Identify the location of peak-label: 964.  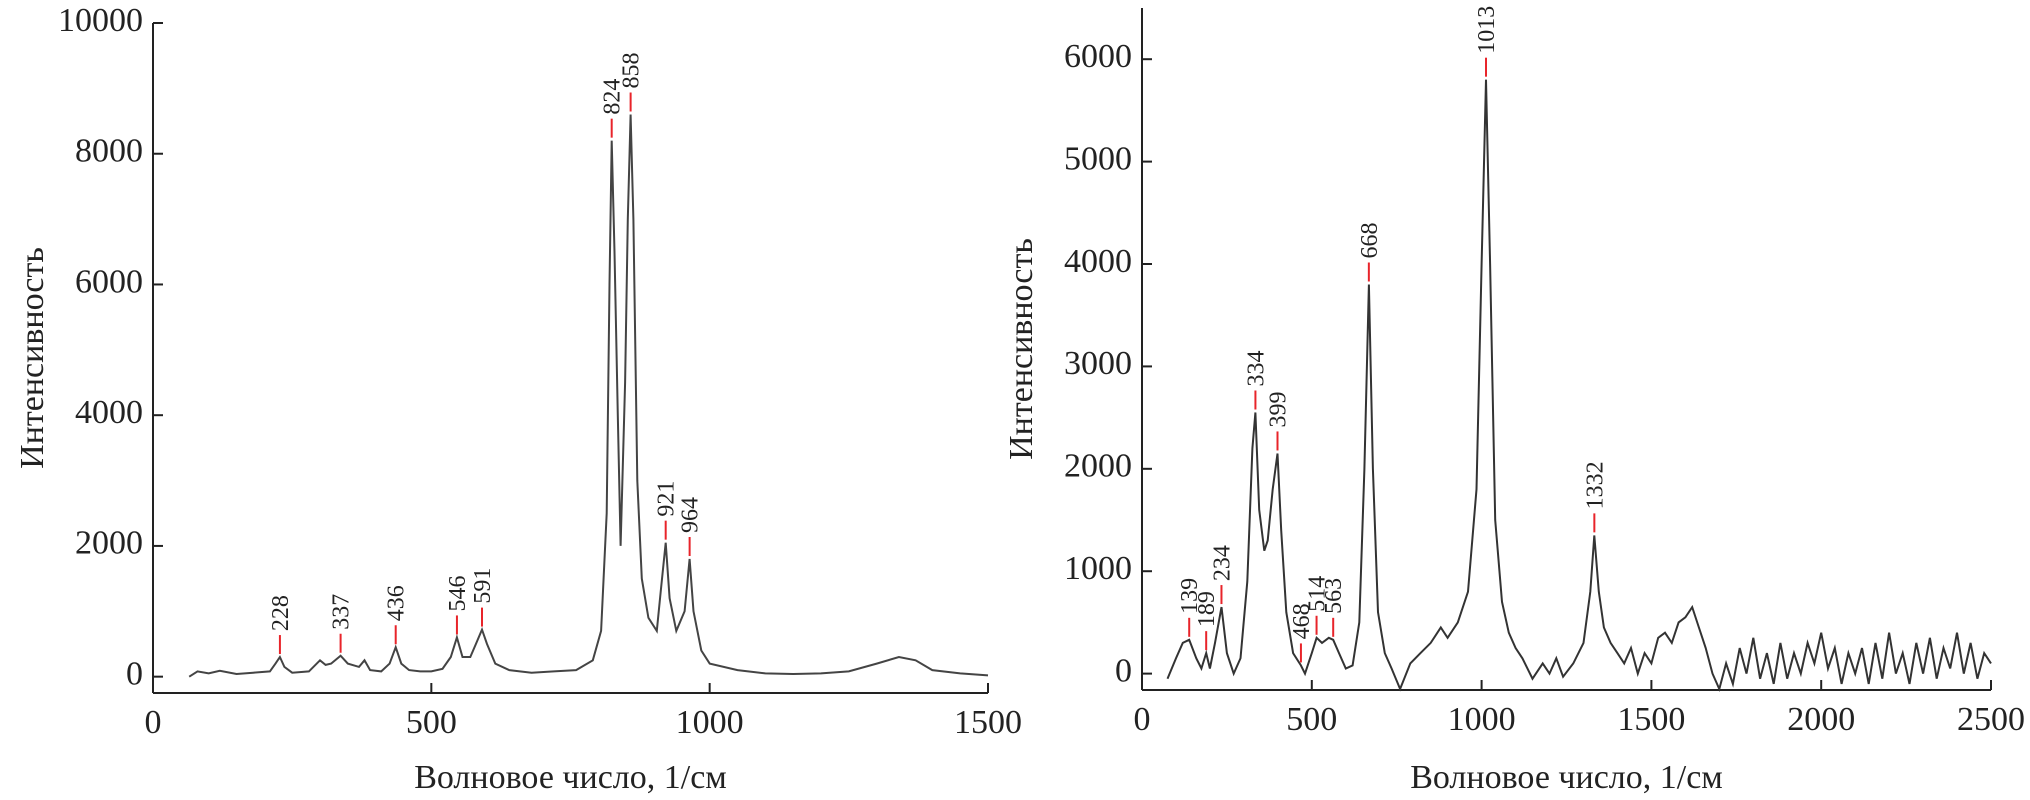
(691, 515).